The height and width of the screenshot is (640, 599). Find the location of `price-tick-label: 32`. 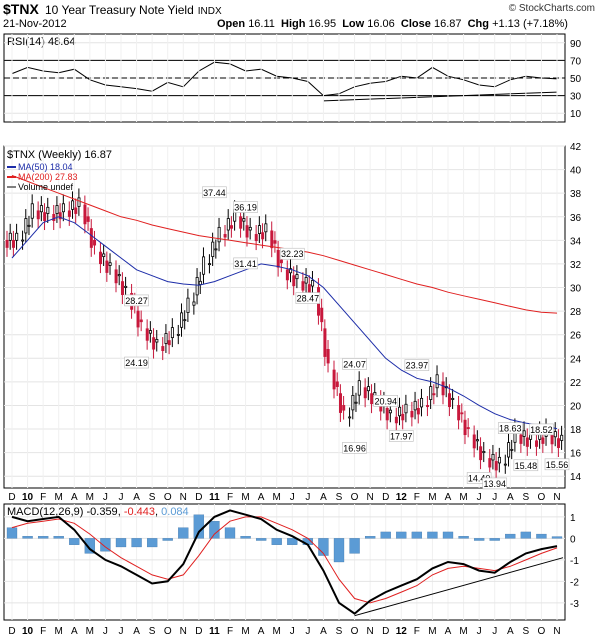

price-tick-label: 32 is located at coordinates (576, 265).